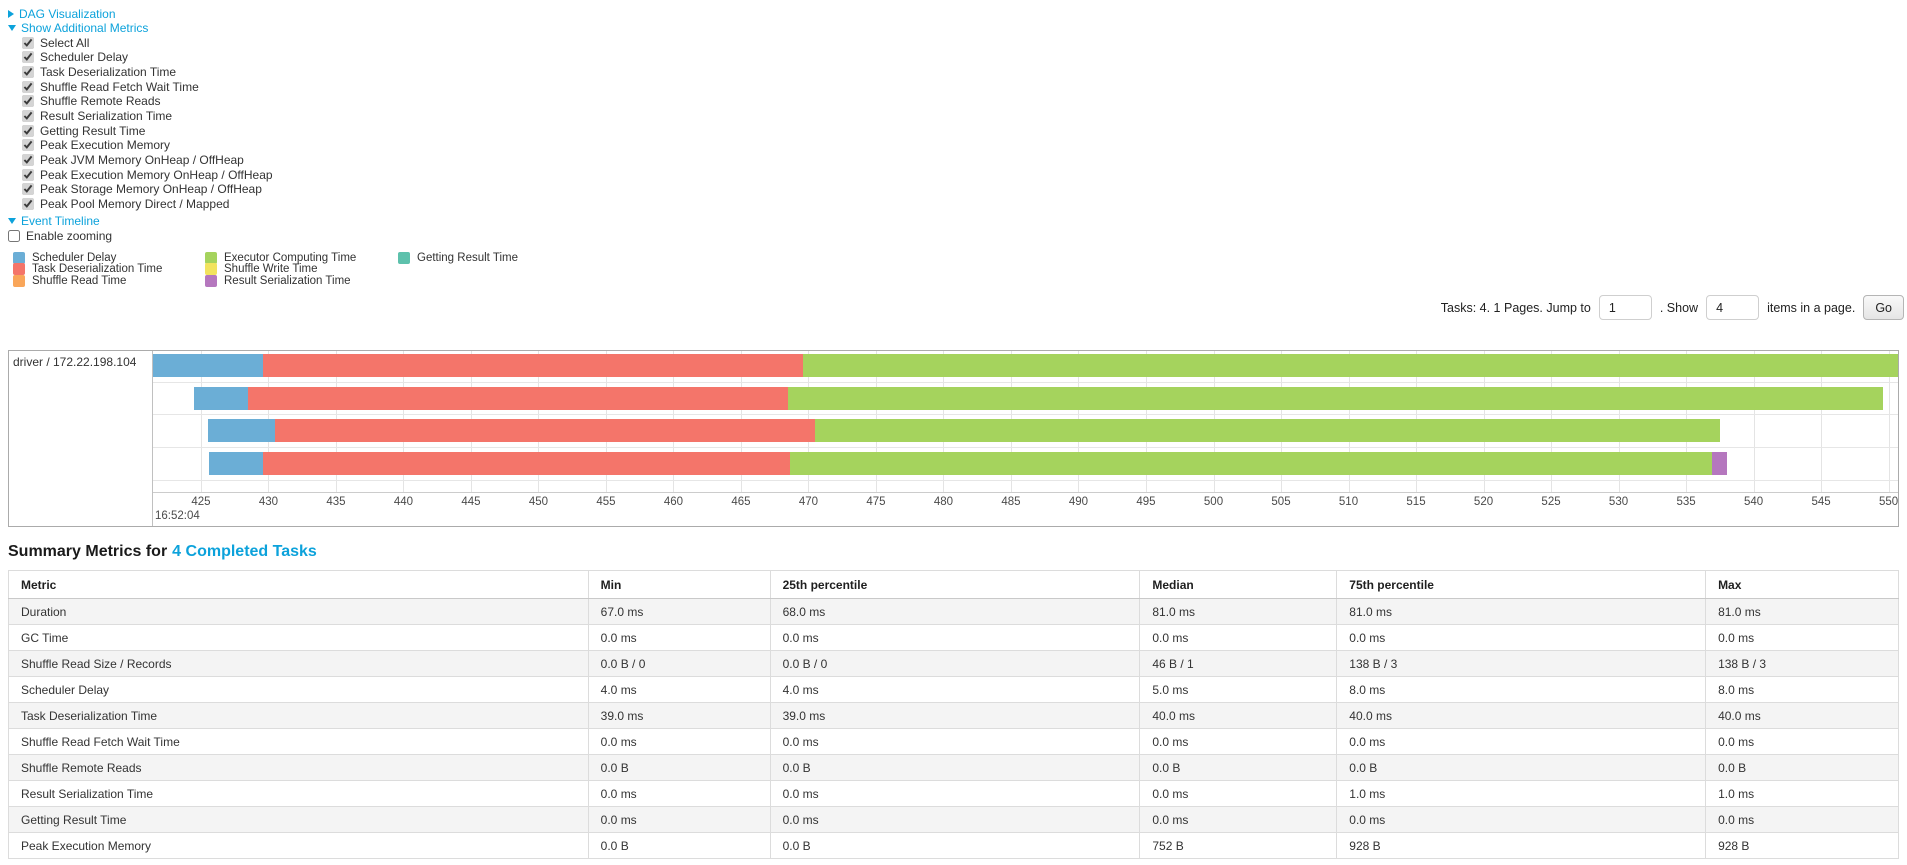 The height and width of the screenshot is (865, 1907). What do you see at coordinates (244, 551) in the screenshot?
I see `completed-tasks-link: 4 Completed Tasks` at bounding box center [244, 551].